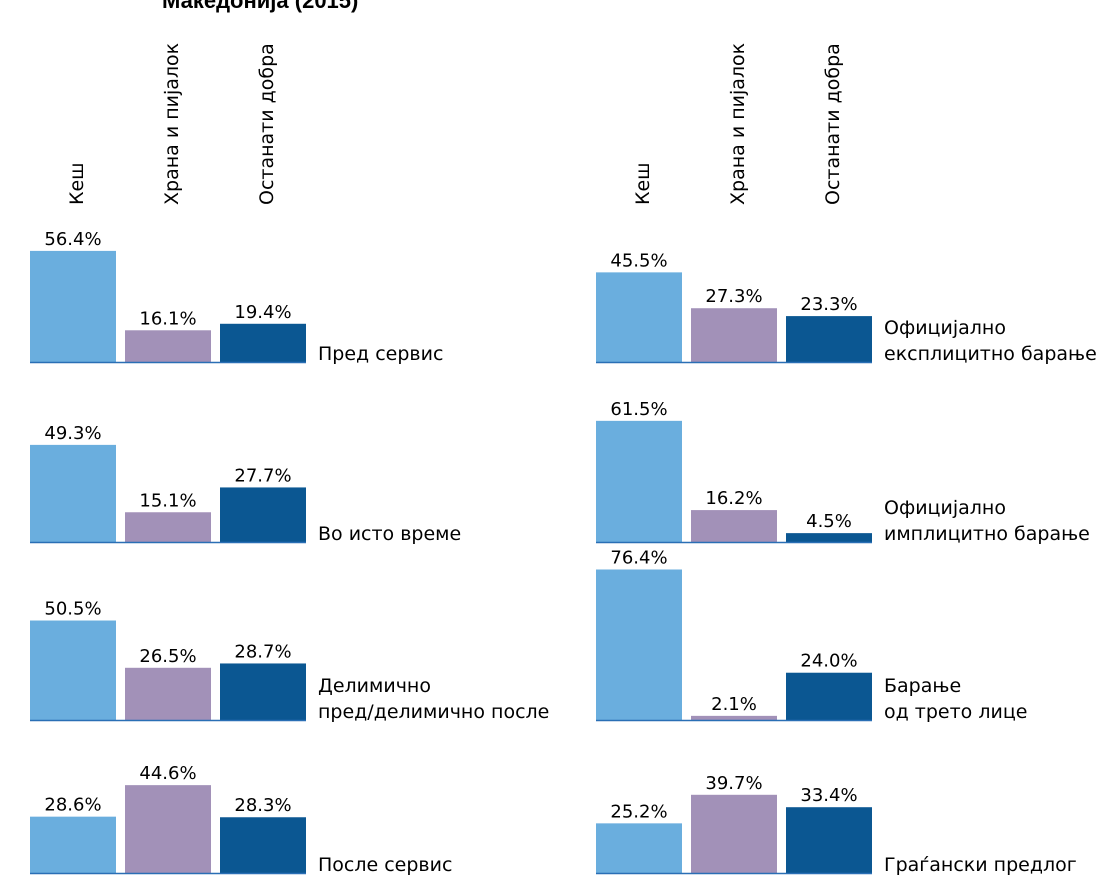 This screenshot has width=1118, height=875. Describe the element at coordinates (955, 712) in the screenshot. I see `group-label: од трето лице` at that location.